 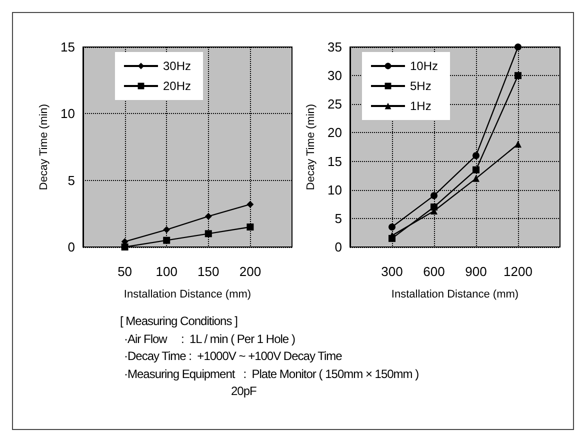 What do you see at coordinates (167, 271) in the screenshot?
I see `x-tick-label: 100` at bounding box center [167, 271].